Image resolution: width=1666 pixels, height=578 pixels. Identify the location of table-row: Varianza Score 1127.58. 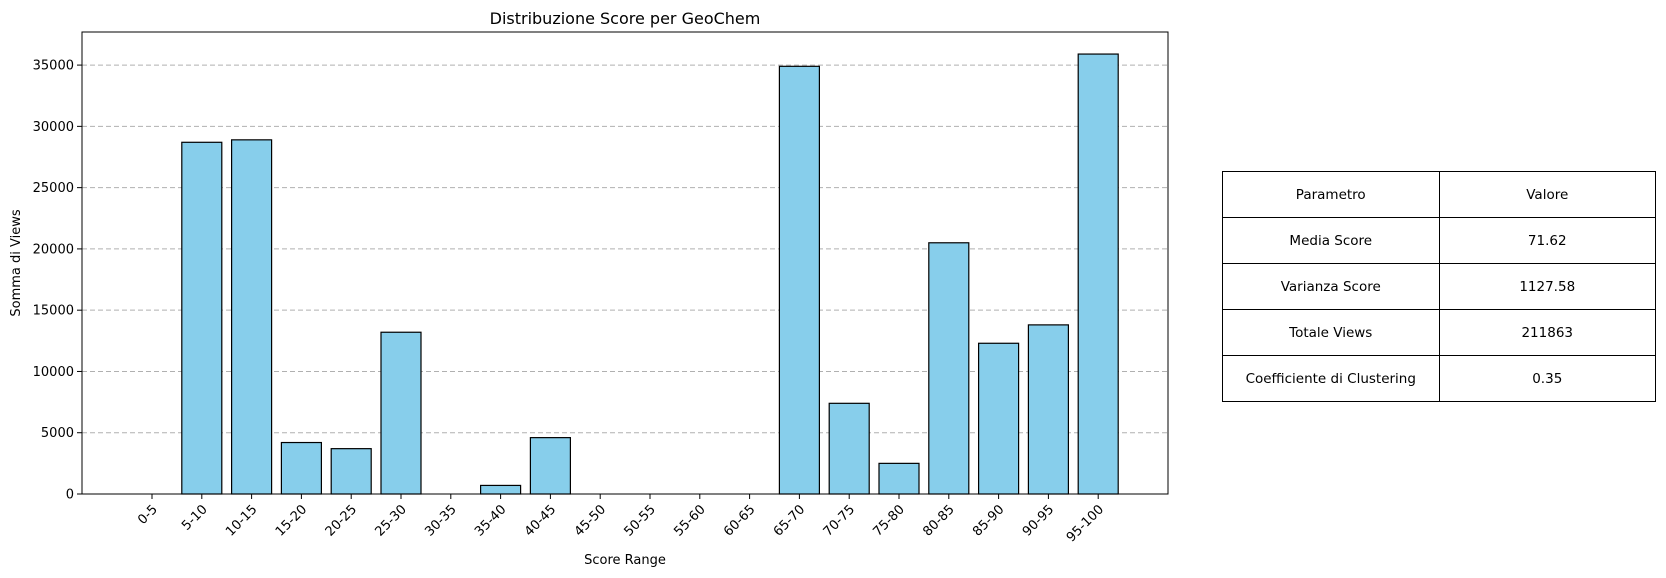
(1439, 286).